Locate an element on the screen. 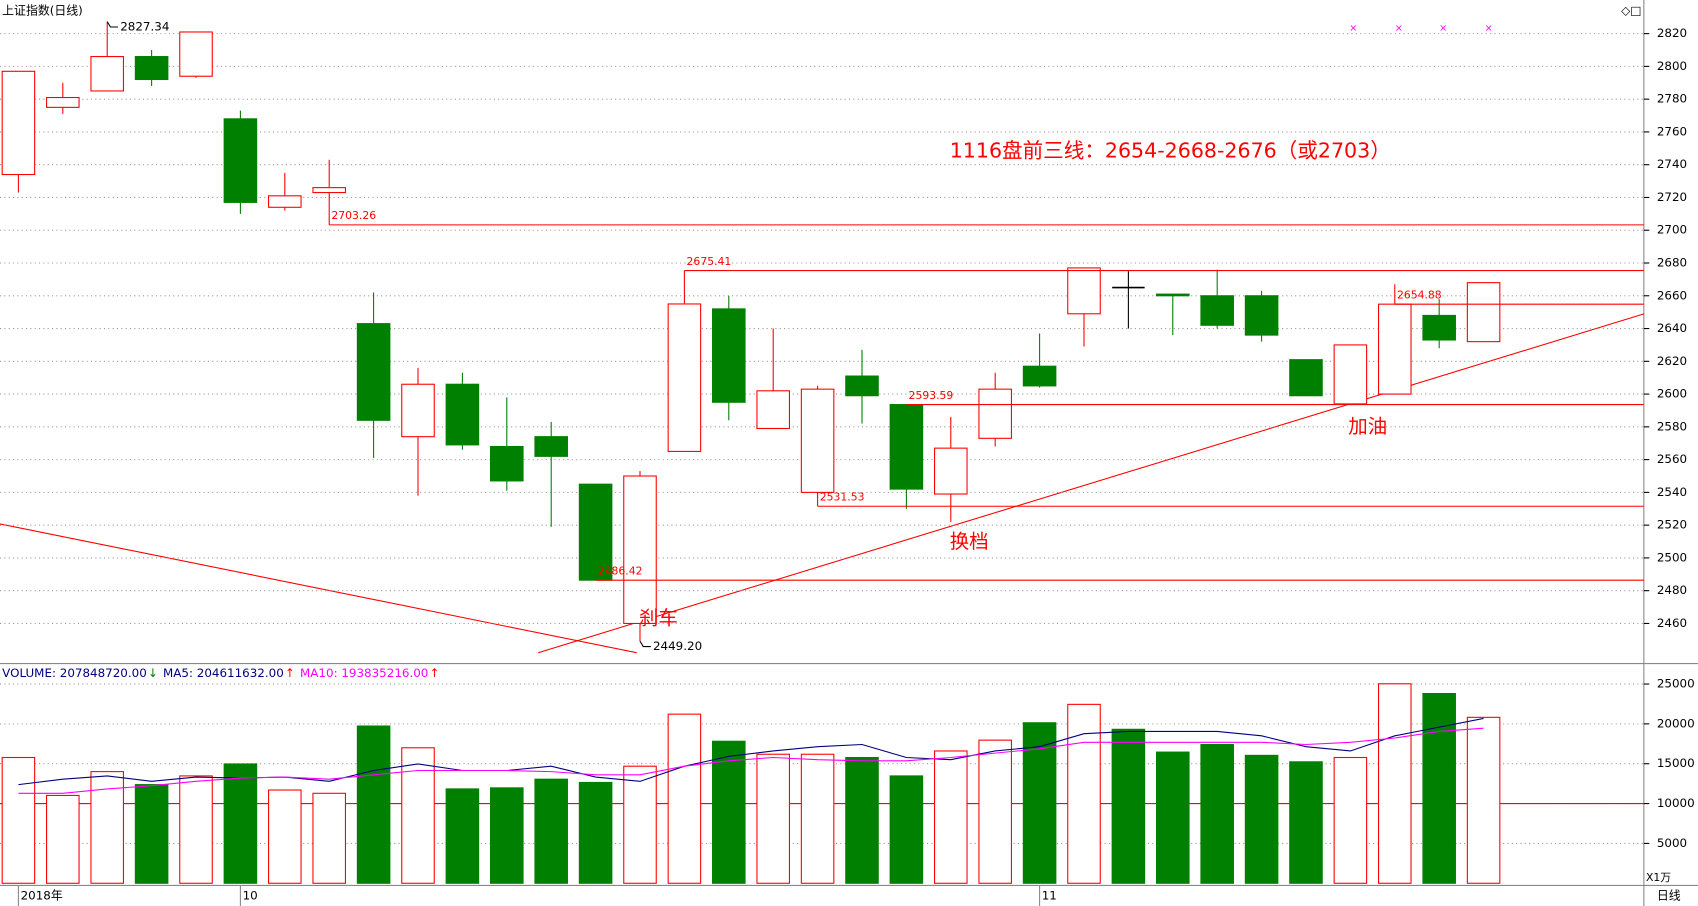 The height and width of the screenshot is (906, 1698). annotation: 刹车 is located at coordinates (658, 618).